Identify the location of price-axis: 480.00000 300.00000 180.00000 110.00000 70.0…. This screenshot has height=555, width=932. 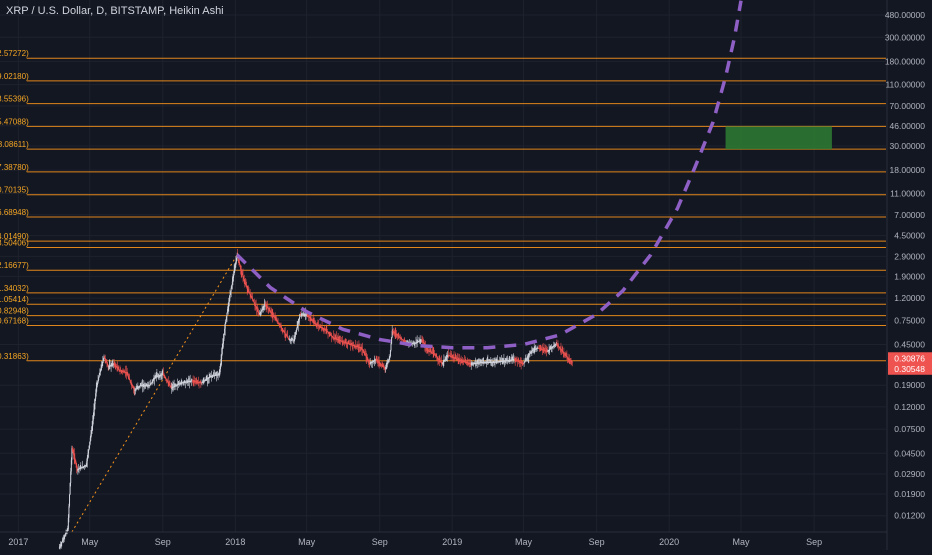
(905, 265).